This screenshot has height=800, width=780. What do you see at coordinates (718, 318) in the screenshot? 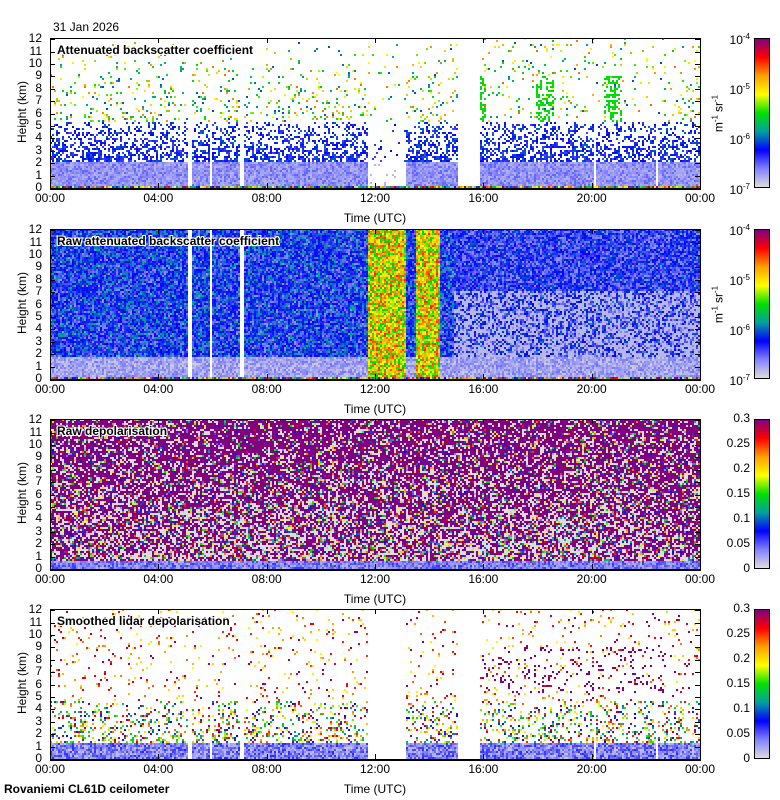
I see `unit-part: m` at bounding box center [718, 318].